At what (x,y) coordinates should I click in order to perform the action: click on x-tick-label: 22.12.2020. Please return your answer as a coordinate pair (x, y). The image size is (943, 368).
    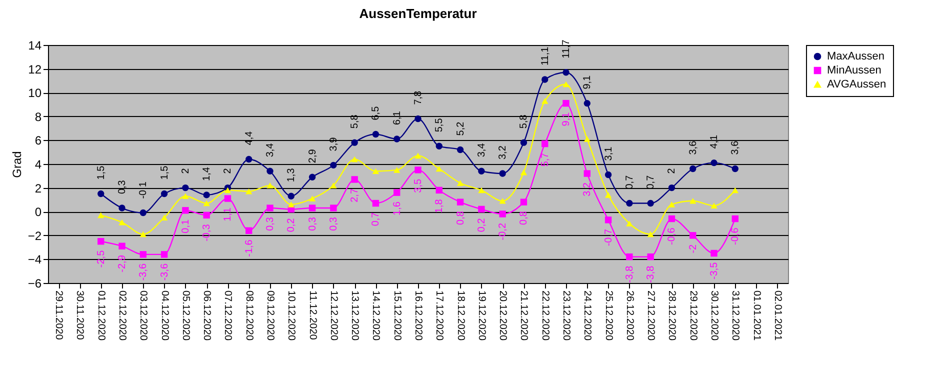
    Looking at the image, I should click on (544, 315).